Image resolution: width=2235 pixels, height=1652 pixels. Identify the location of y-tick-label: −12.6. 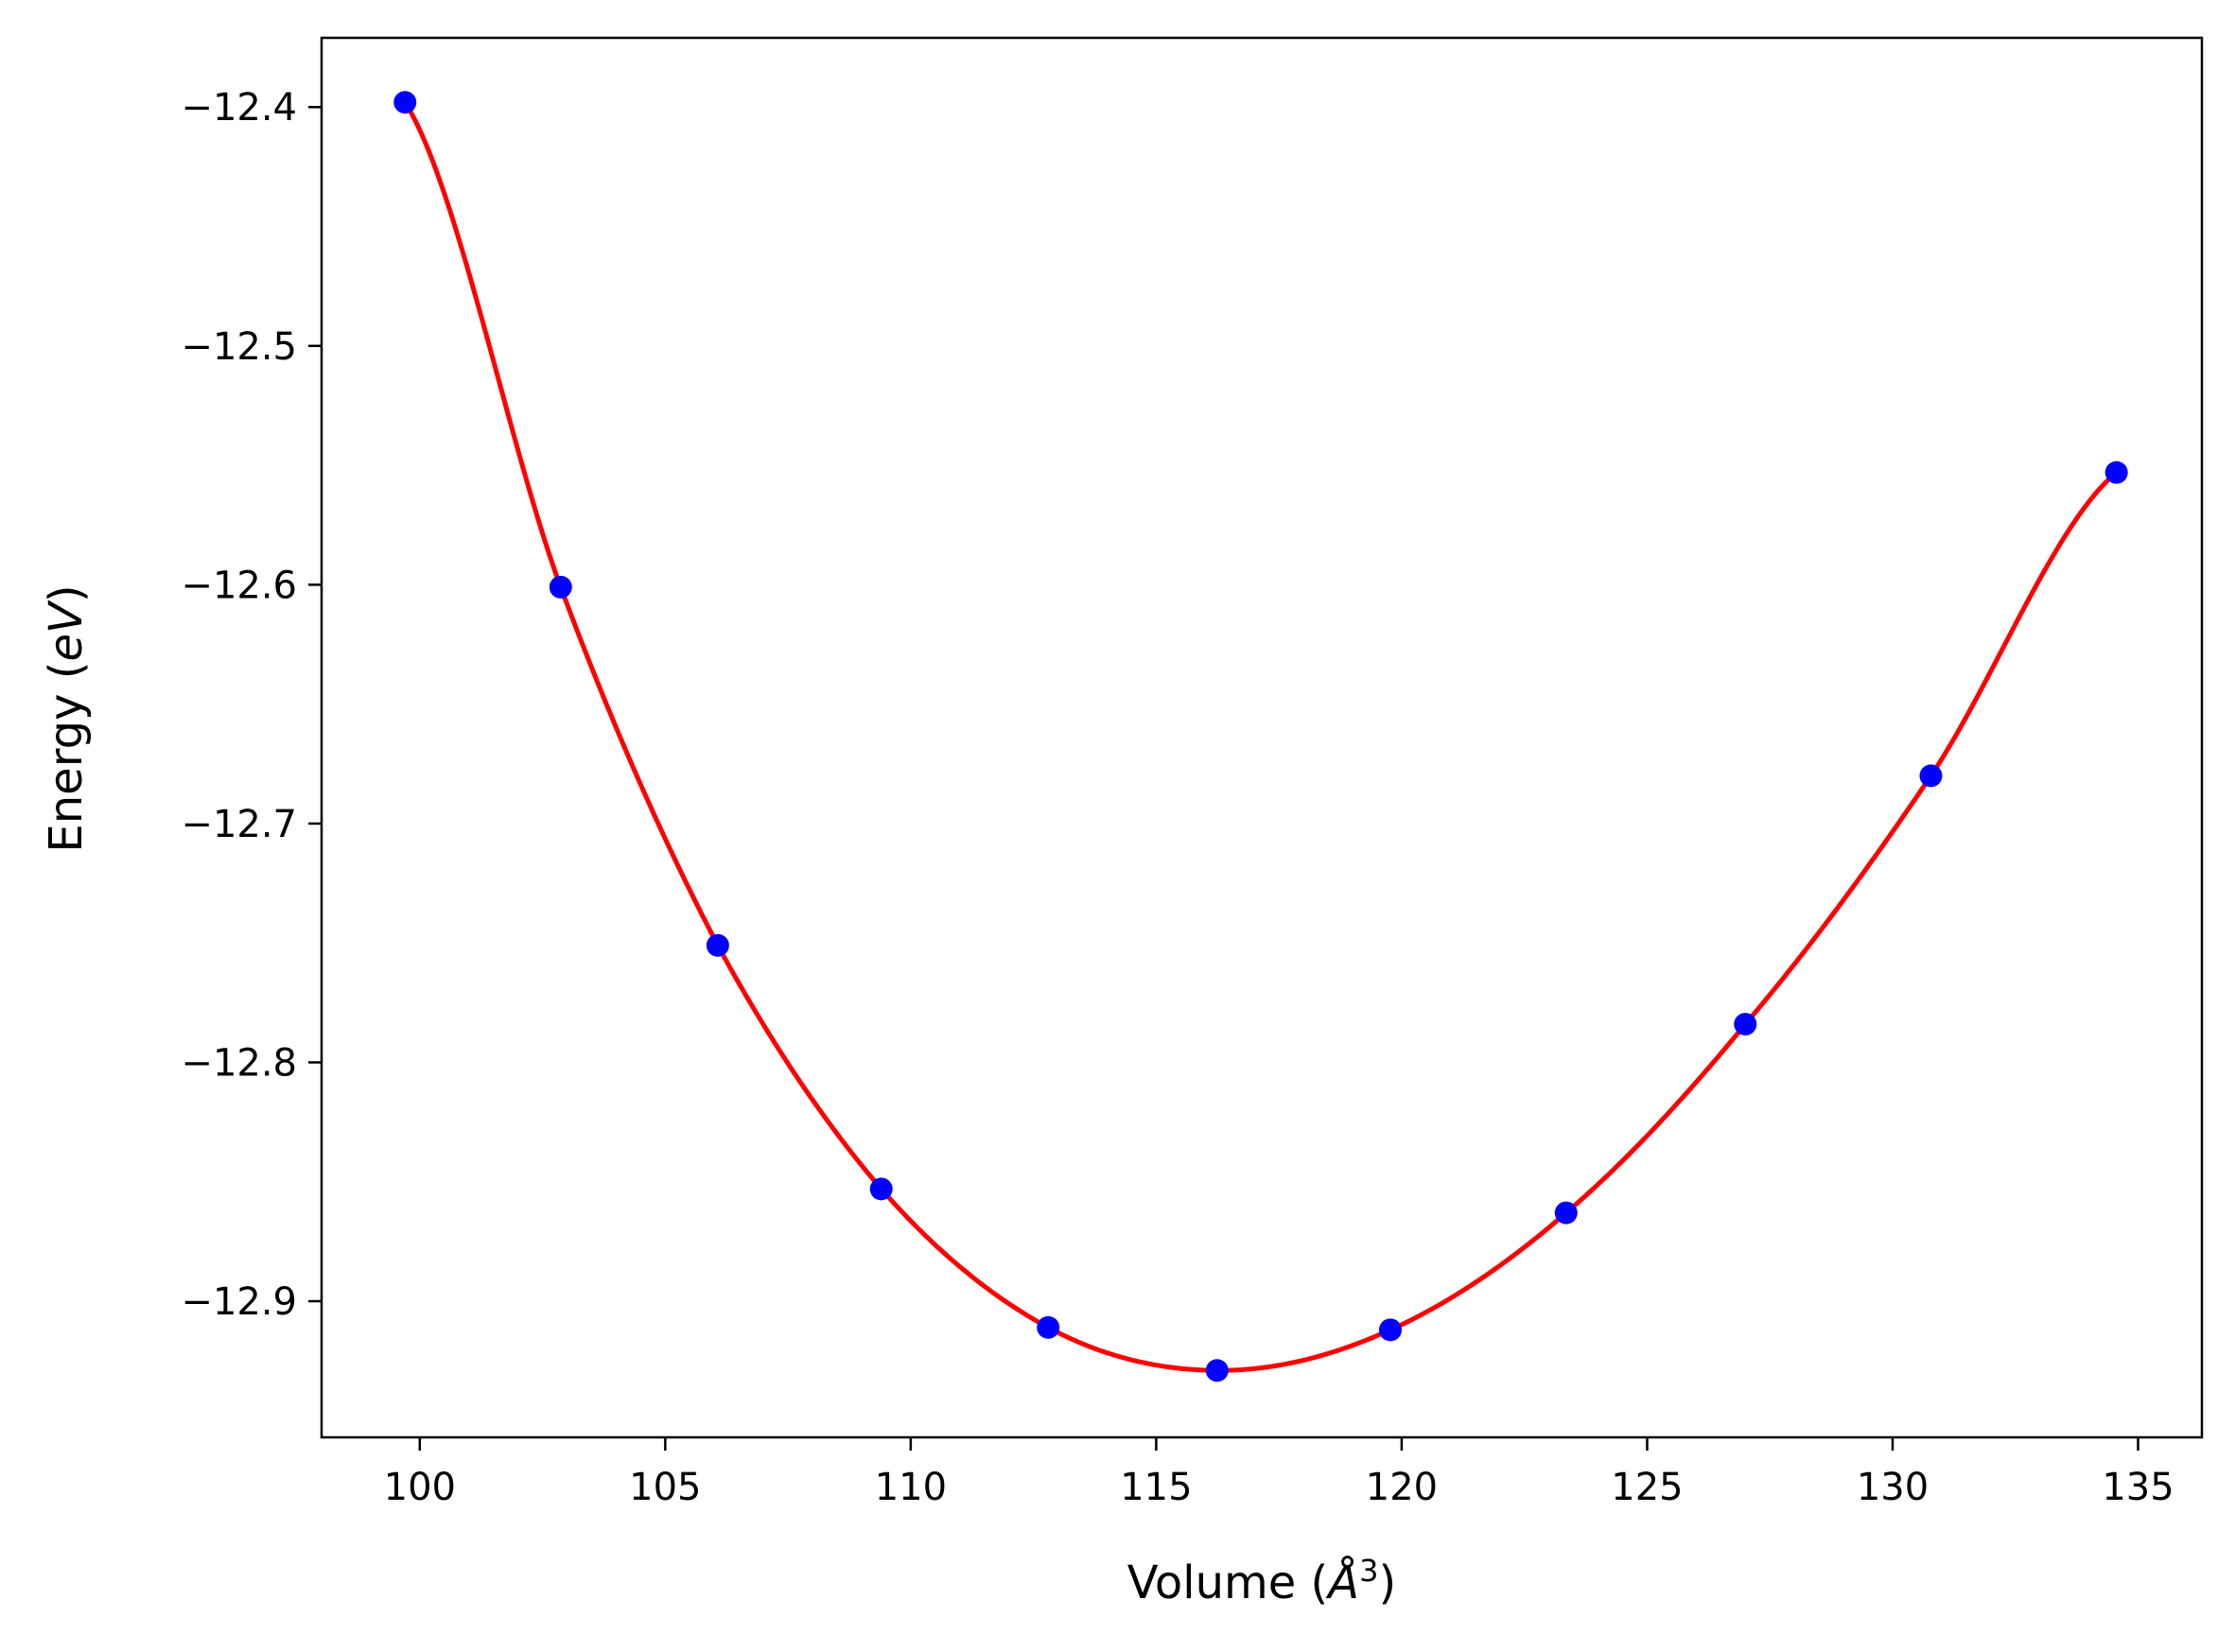
(239, 586).